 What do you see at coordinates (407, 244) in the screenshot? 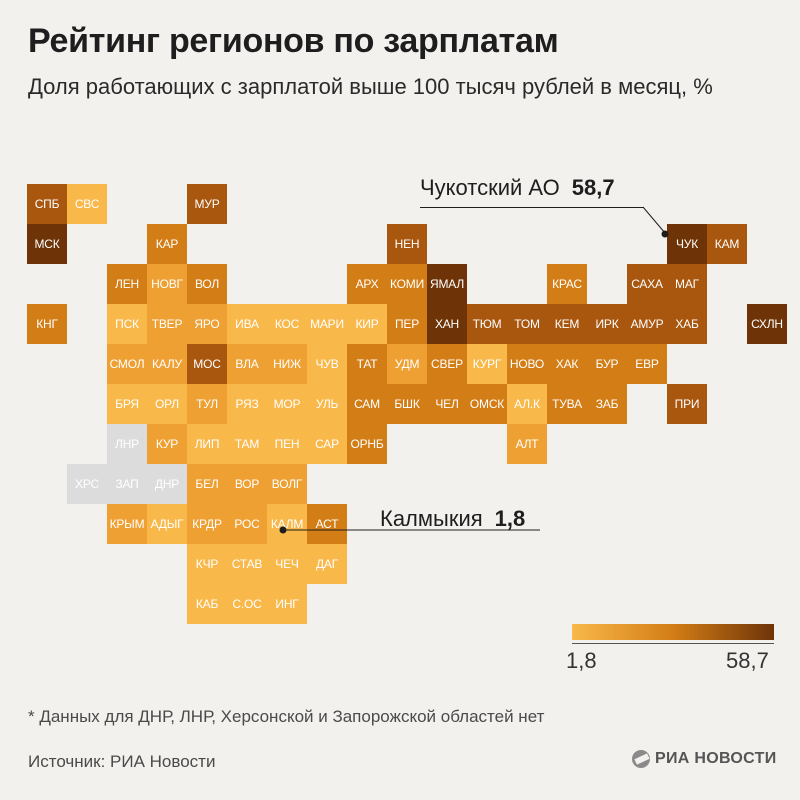
I see `region-tile: НЕН` at bounding box center [407, 244].